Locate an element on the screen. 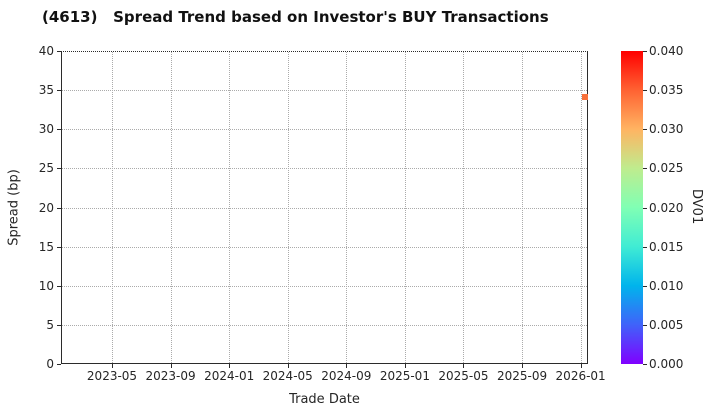  x-tick-label: 2024-01 is located at coordinates (229, 376).